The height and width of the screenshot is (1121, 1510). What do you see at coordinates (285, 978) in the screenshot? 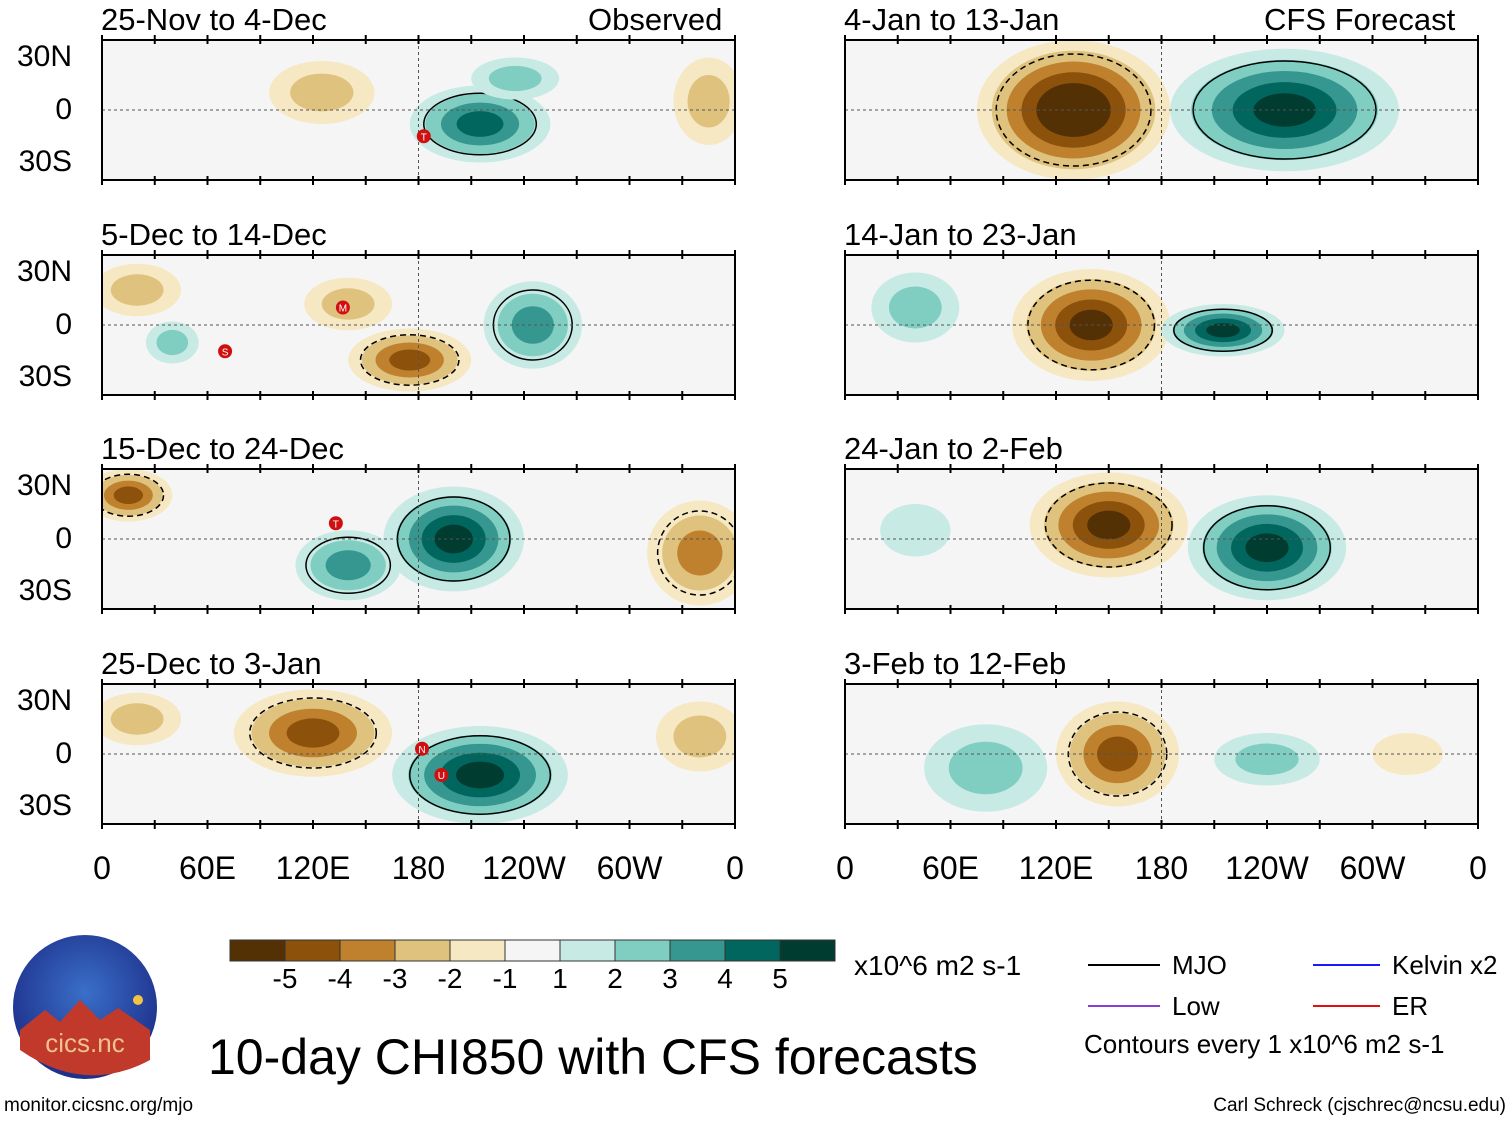
I see `colorbar-label: -5` at bounding box center [285, 978].